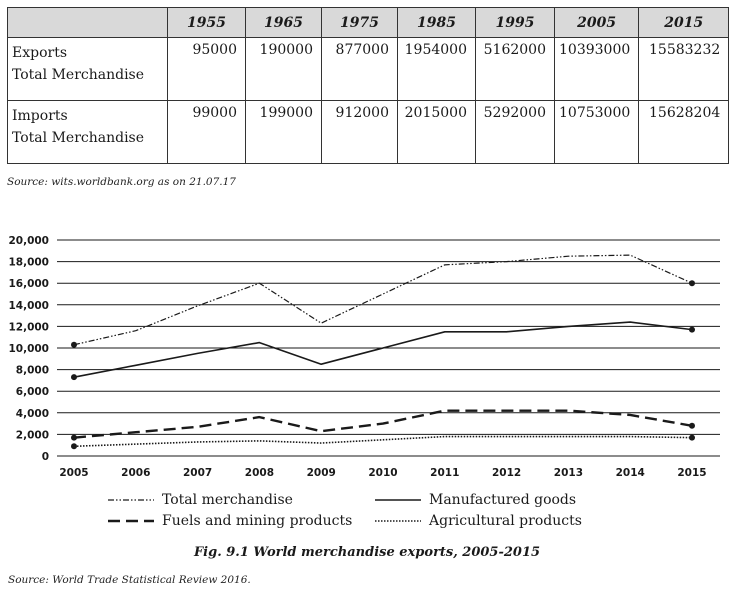 The image size is (734, 592). What do you see at coordinates (436, 69) in the screenshot?
I see `table-cell: 1954000` at bounding box center [436, 69].